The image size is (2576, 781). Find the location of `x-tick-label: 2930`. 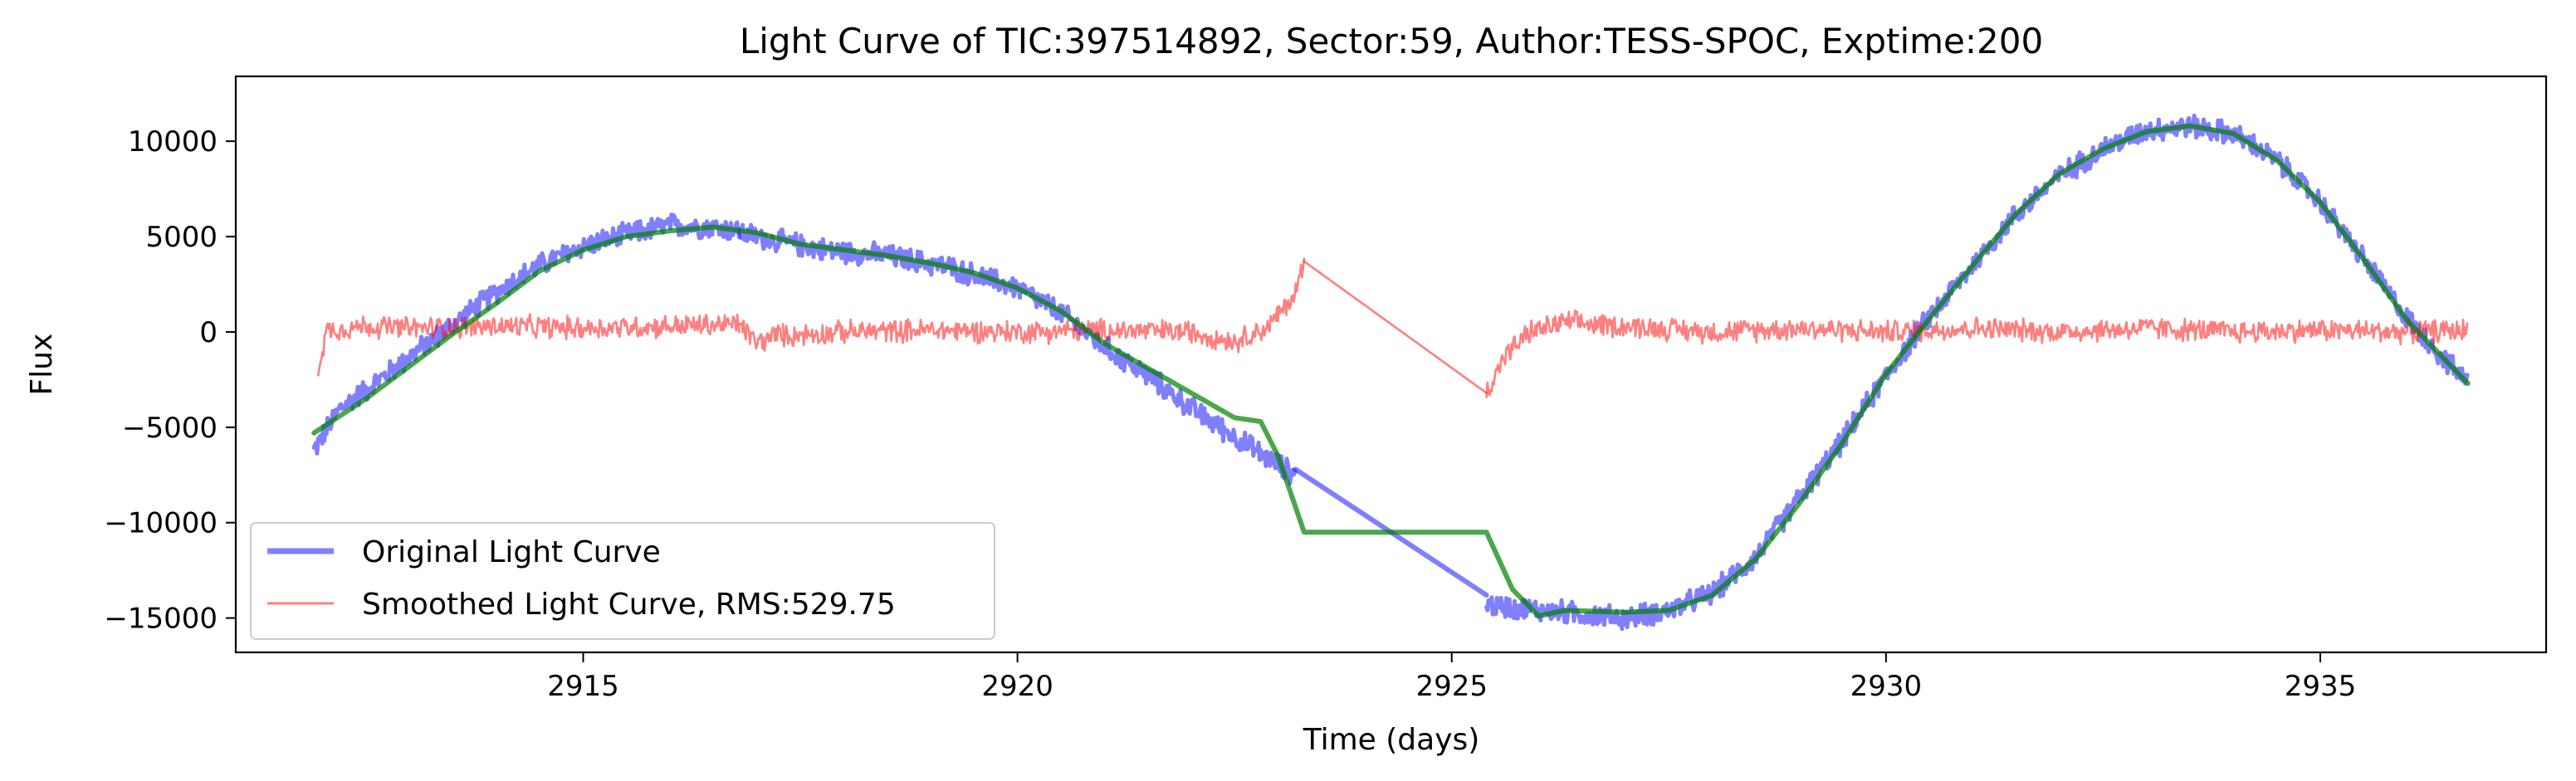

x-tick-label: 2930 is located at coordinates (1886, 686).